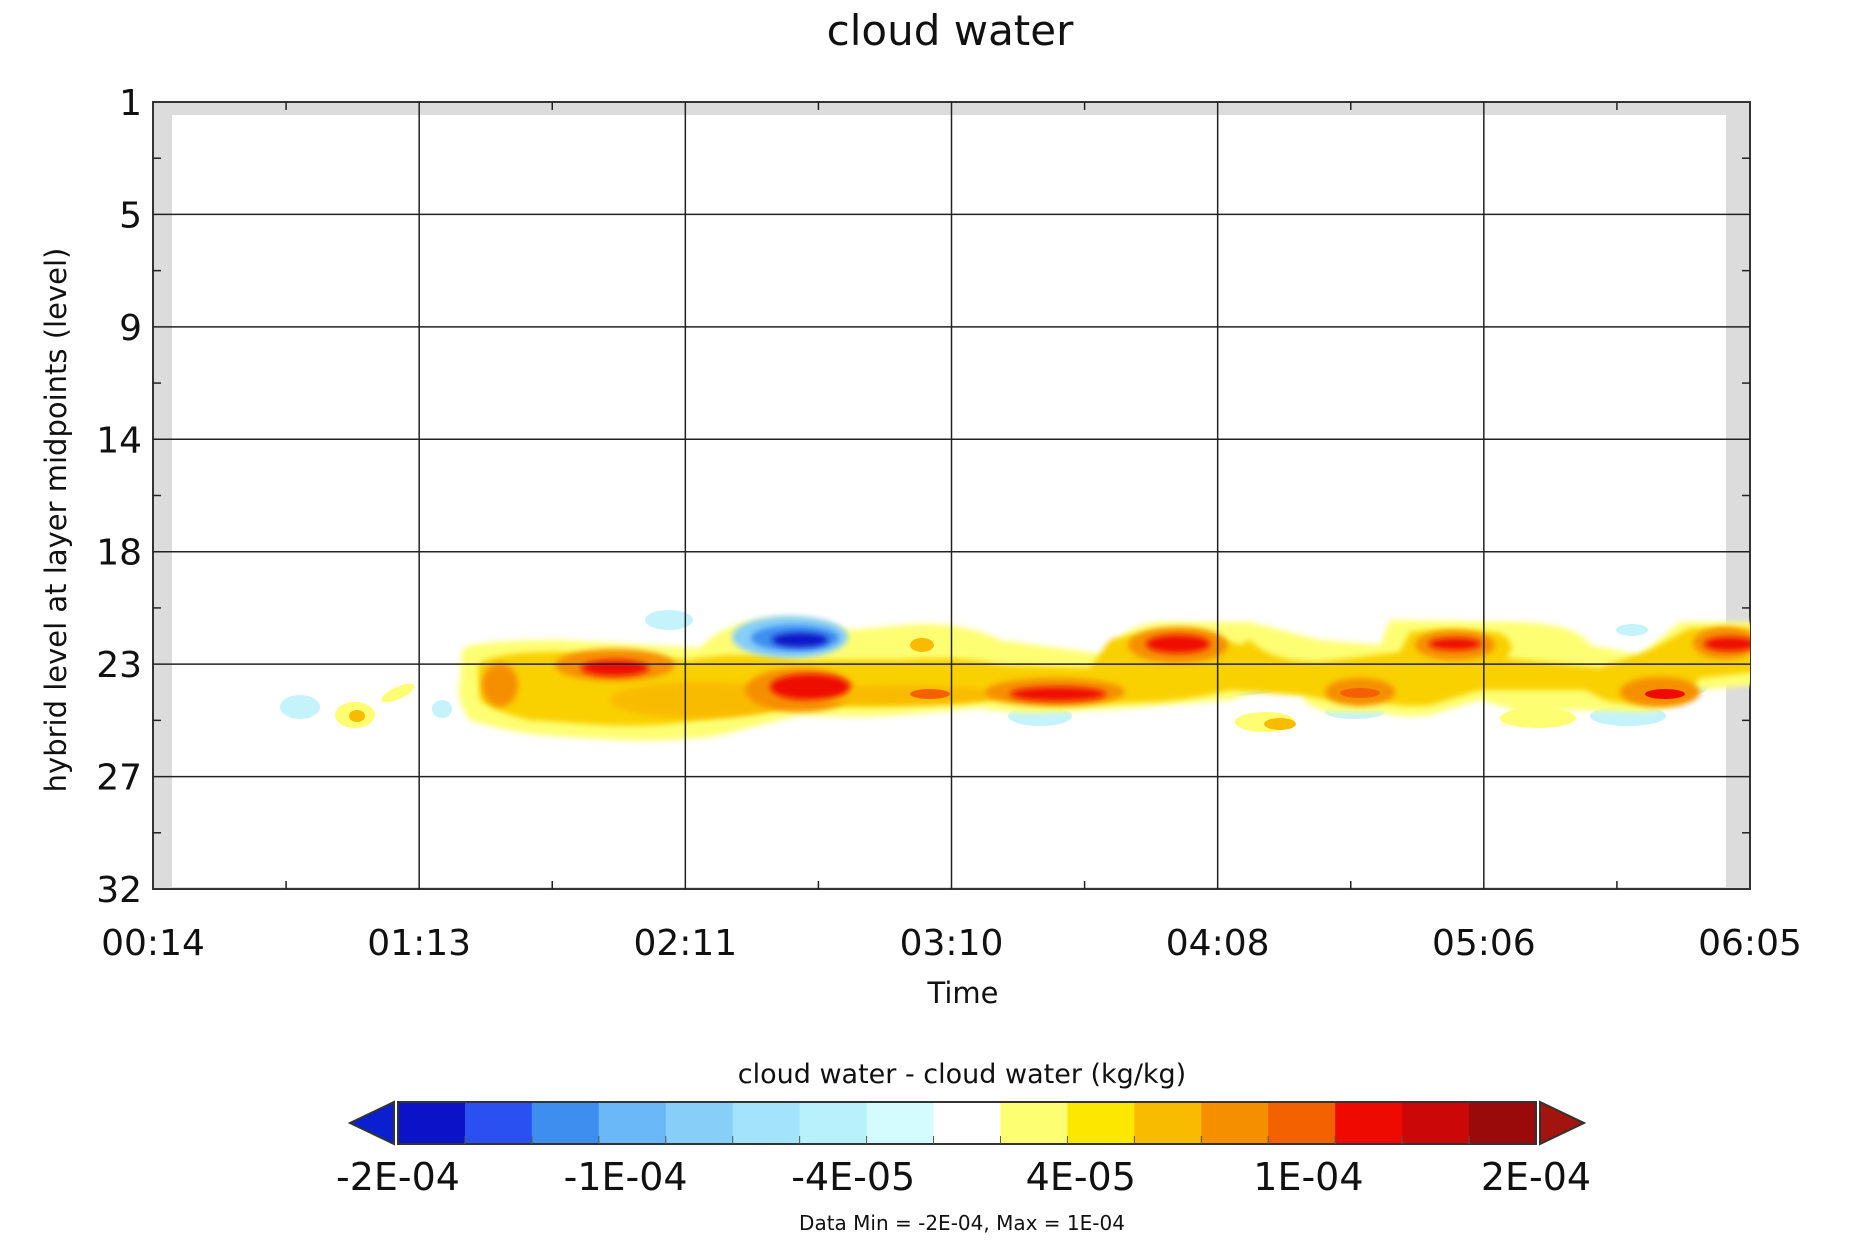 The height and width of the screenshot is (1244, 1864). Describe the element at coordinates (962, 1074) in the screenshot. I see `colorbar-title: cloud water - cloud water (kg/kg)` at that location.